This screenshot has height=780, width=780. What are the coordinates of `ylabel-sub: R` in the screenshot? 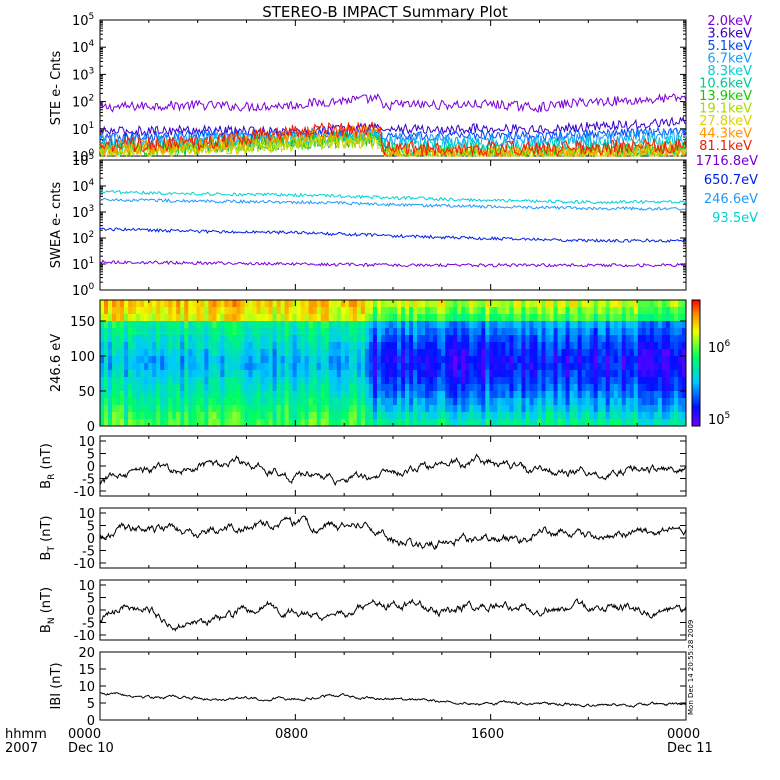 It's located at (52, 477).